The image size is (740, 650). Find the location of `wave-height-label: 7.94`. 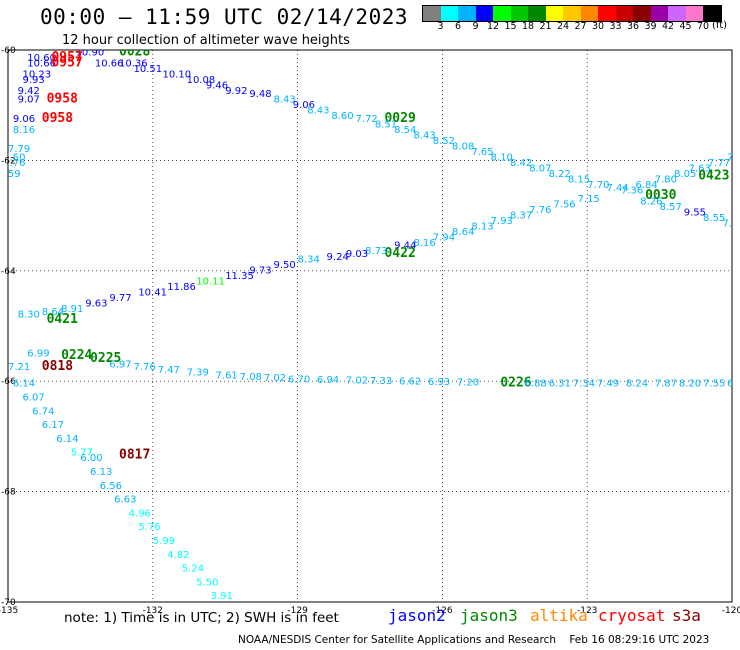

wave-height-label: 7.94 is located at coordinates (444, 237).